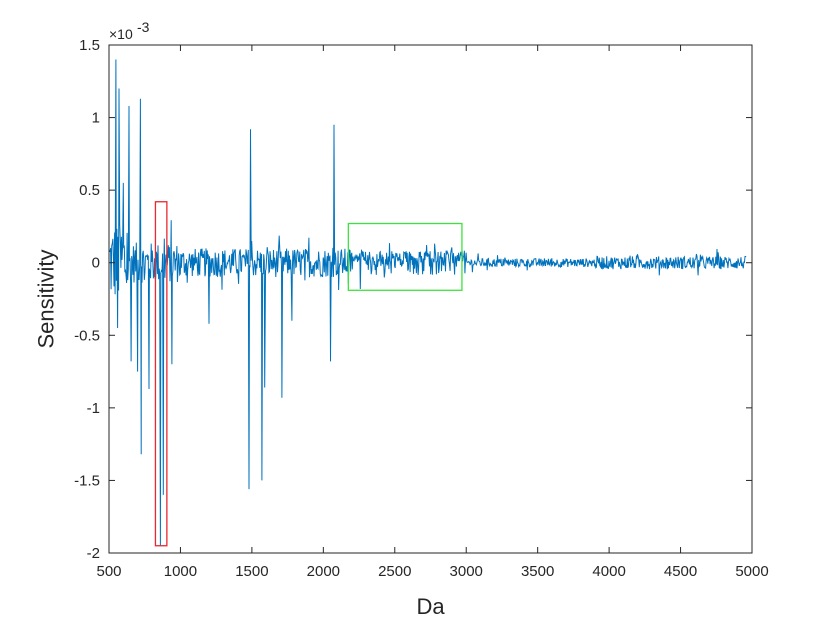 The width and height of the screenshot is (830, 623). What do you see at coordinates (87, 480) in the screenshot?
I see `y-tick-label: -1.5` at bounding box center [87, 480].